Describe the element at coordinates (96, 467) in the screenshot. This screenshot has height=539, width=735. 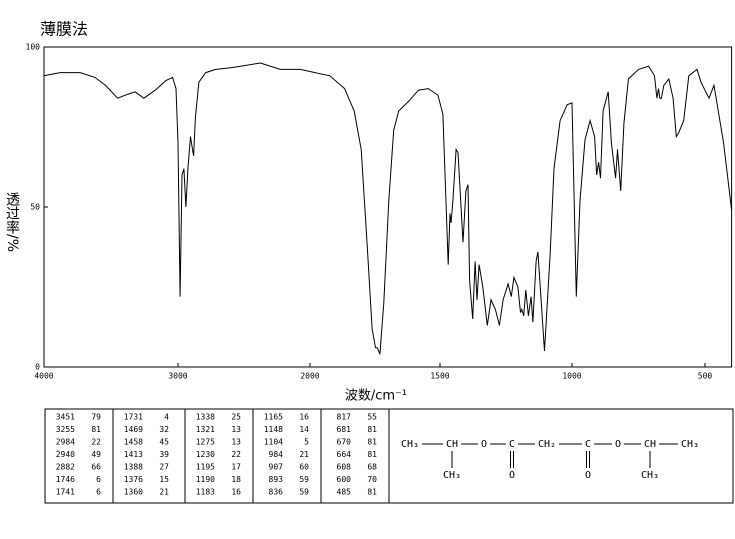
I see `peak-transmittance: 66` at that location.